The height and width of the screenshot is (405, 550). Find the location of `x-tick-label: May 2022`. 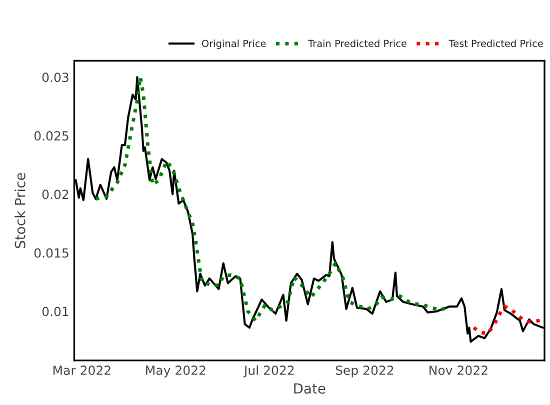

x-tick-label: May 2022 is located at coordinates (176, 372).